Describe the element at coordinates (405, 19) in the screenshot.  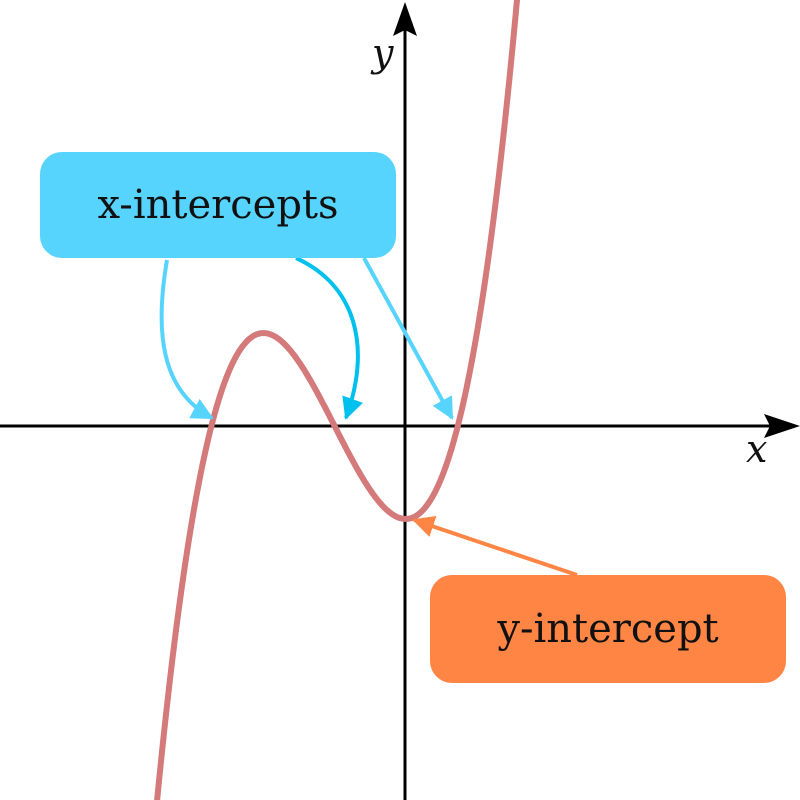
I see `y-axis-arrowhead` at that location.